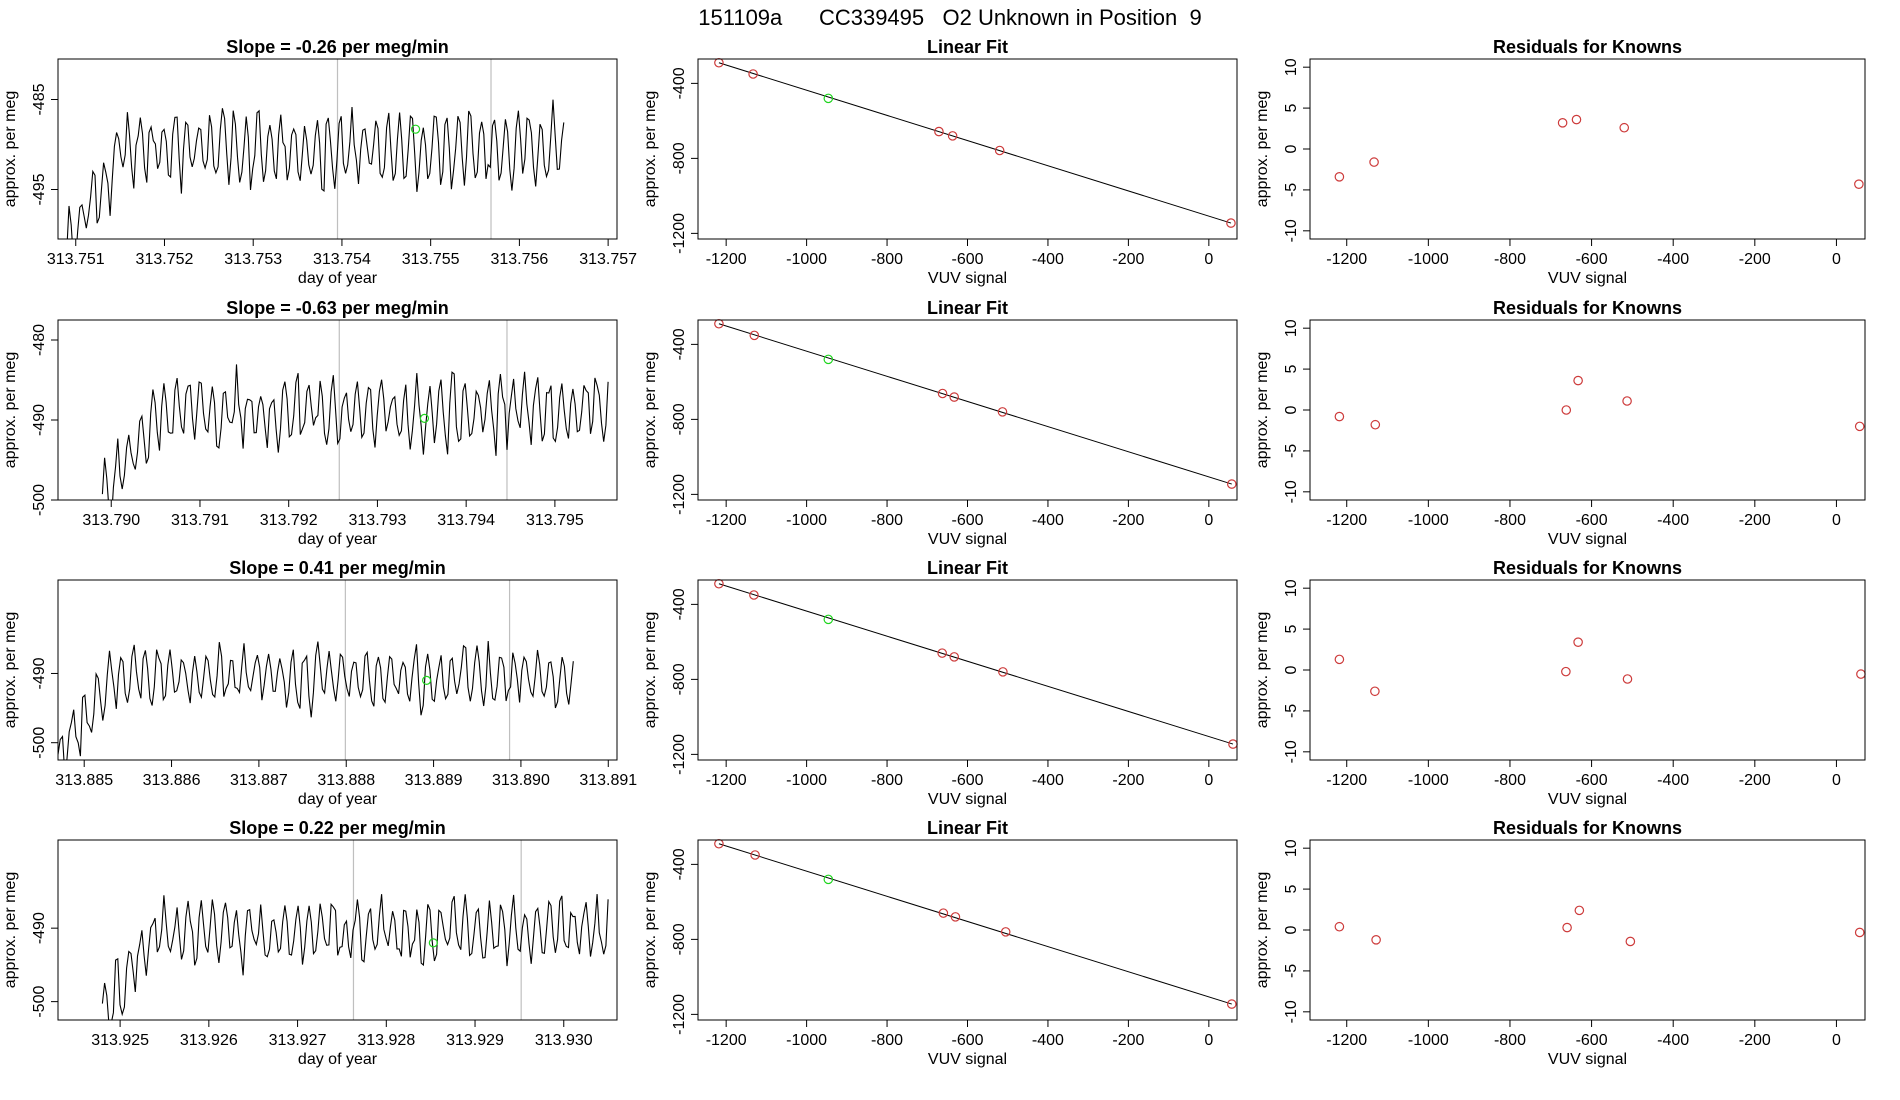 Image resolution: width=1900 pixels, height=1100 pixels. Describe the element at coordinates (679, 864) in the screenshot. I see `y-tick-label: -400` at that location.